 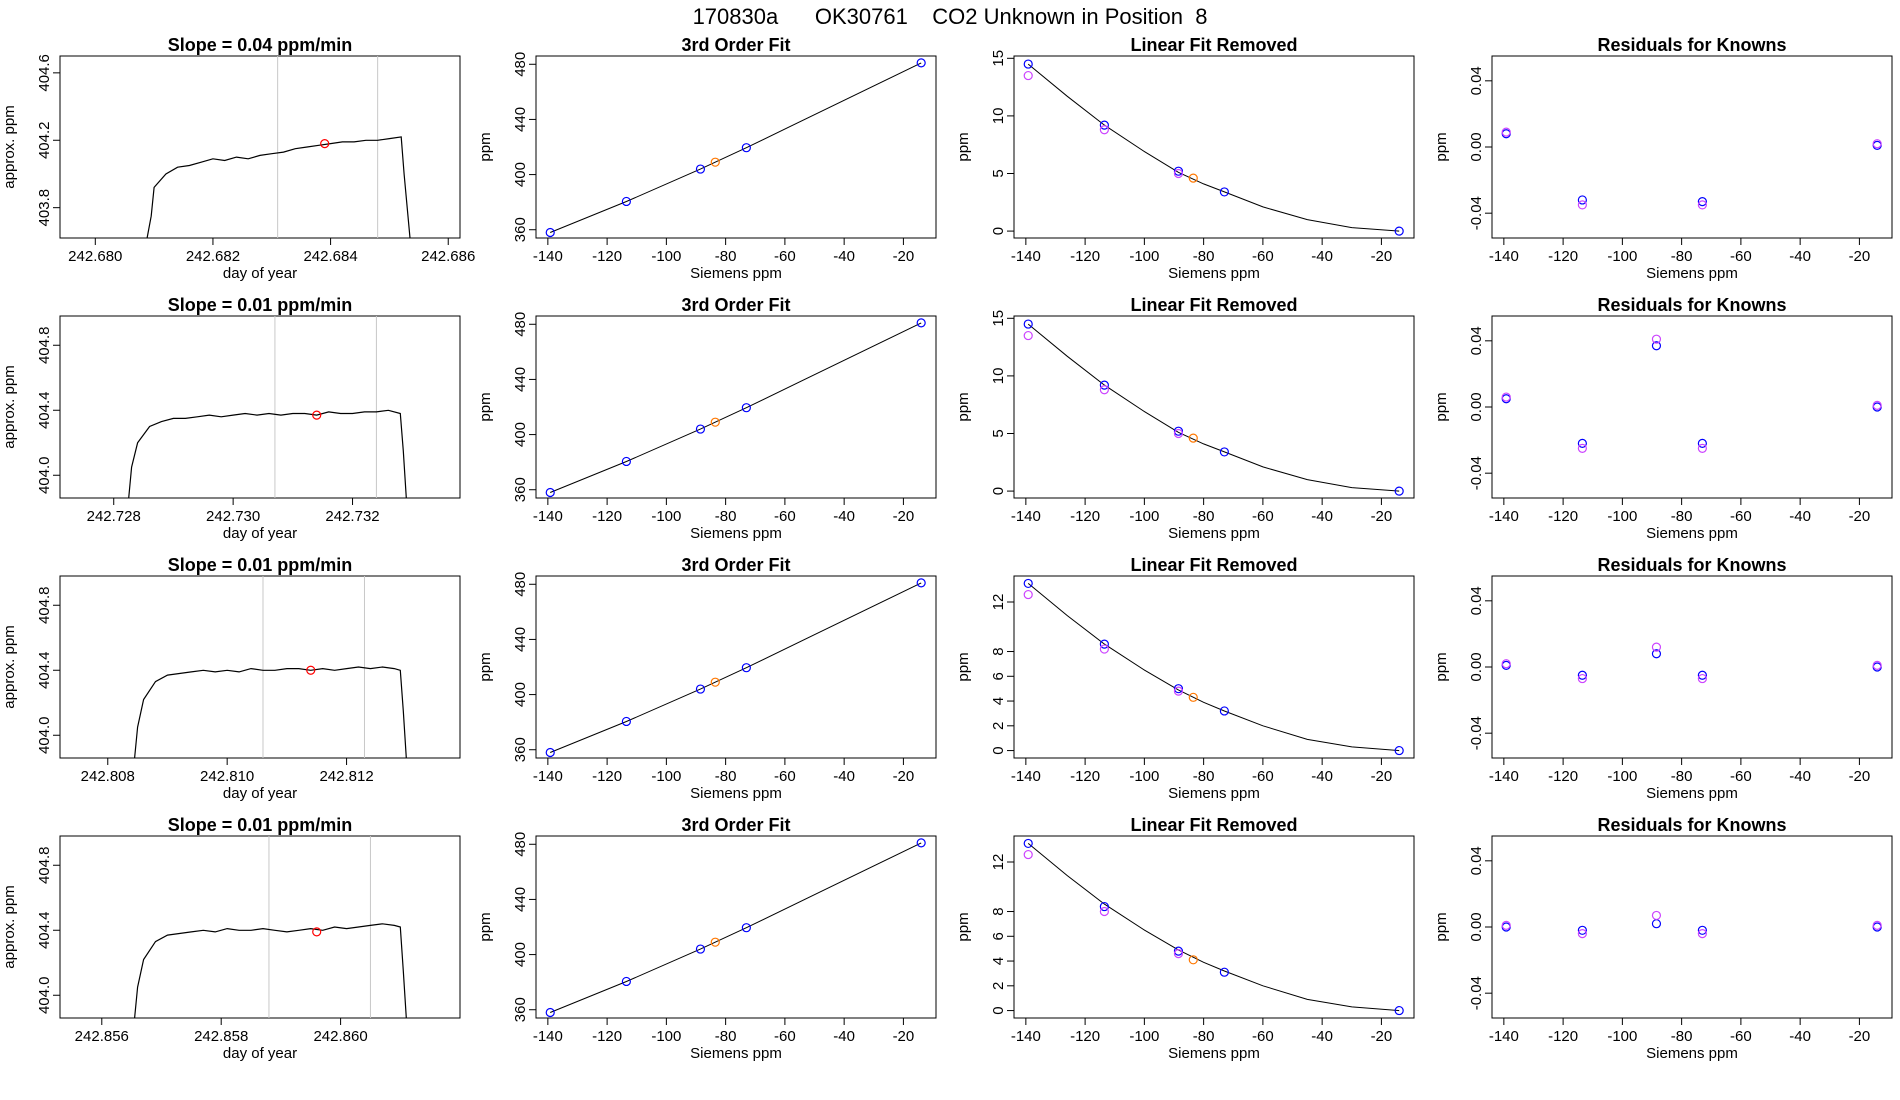 I want to click on panel-title: Slope = 0.01 ppm/min, so click(x=260, y=565).